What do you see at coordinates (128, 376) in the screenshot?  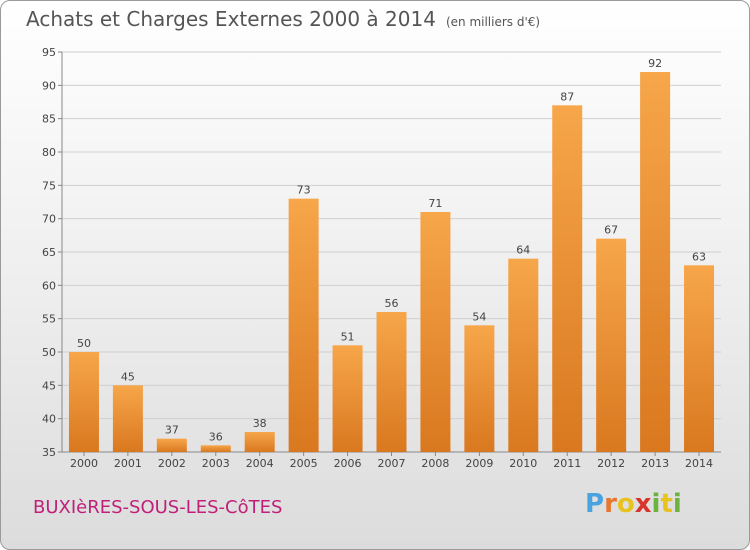 I see `data-label: 45` at bounding box center [128, 376].